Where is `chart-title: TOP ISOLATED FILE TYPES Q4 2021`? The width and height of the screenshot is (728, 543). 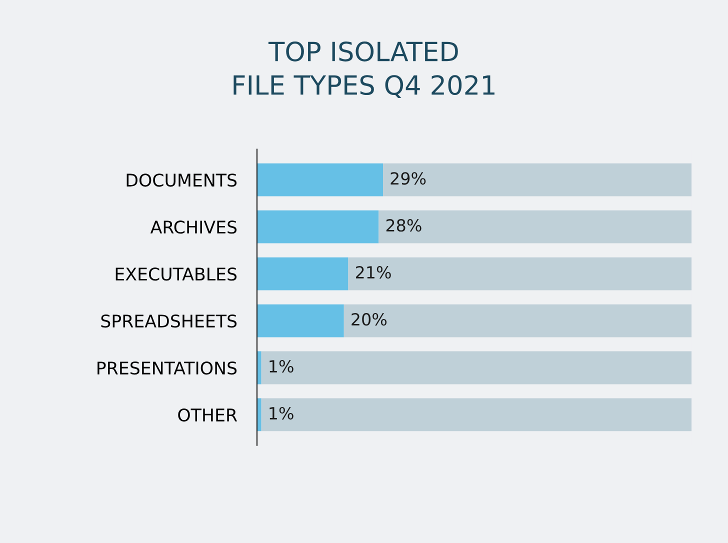 chart-title: TOP ISOLATED FILE TYPES Q4 2021 is located at coordinates (364, 70).